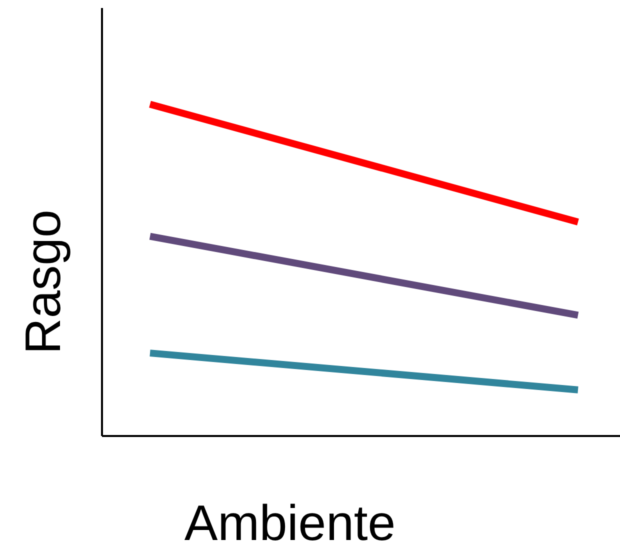  Describe the element at coordinates (43, 282) in the screenshot. I see `y-axis-title: Rasgo` at that location.